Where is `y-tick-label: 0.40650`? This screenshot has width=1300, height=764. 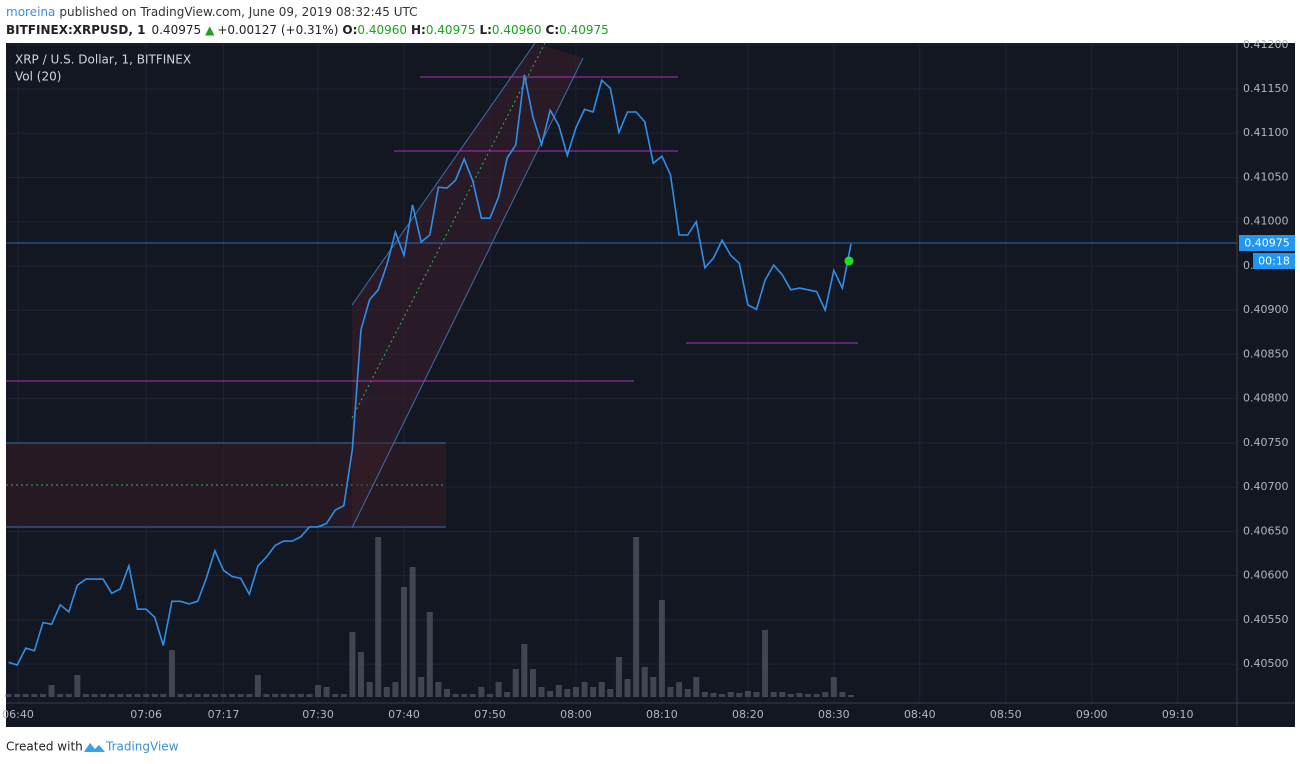 y-tick-label: 0.40650 is located at coordinates (1266, 530).